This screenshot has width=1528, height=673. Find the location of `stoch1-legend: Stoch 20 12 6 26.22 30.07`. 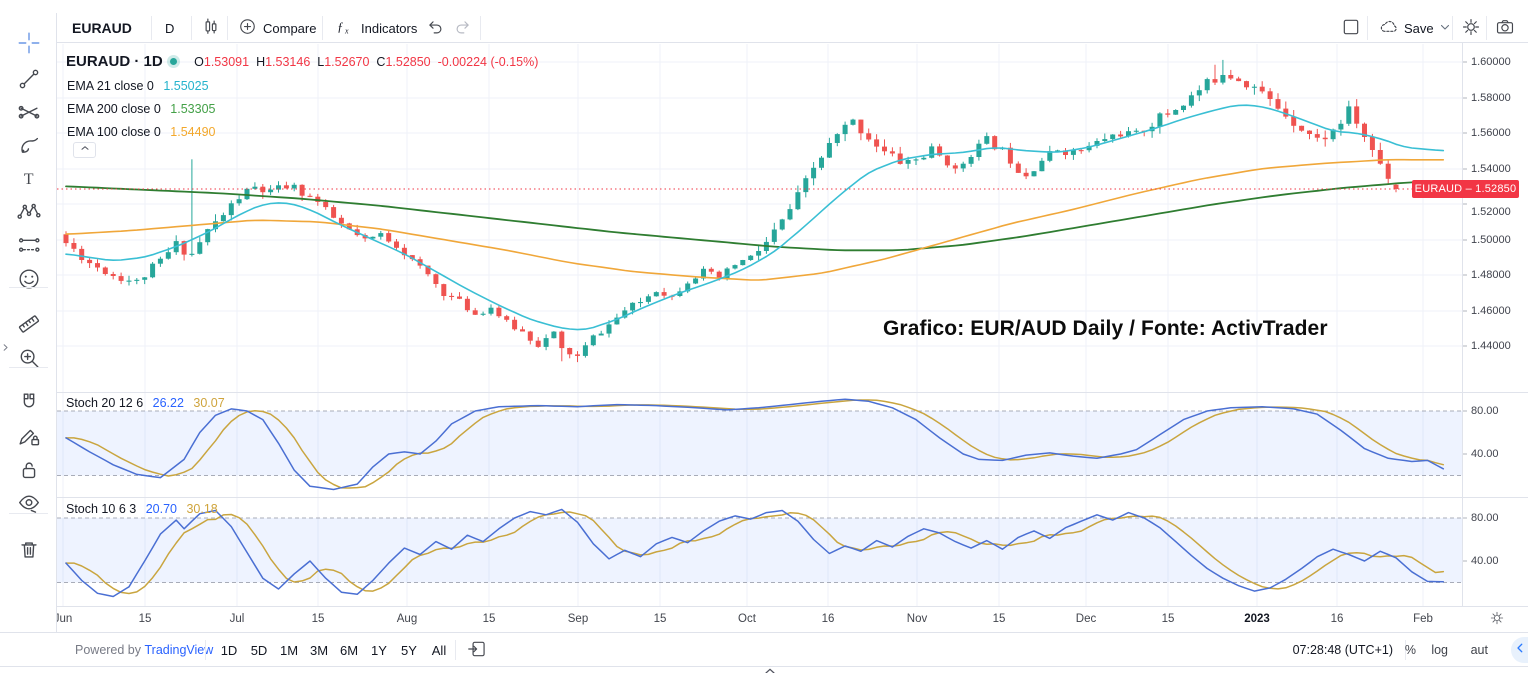

stoch1-legend: Stoch 20 12 6 26.22 30.07 is located at coordinates (145, 403).